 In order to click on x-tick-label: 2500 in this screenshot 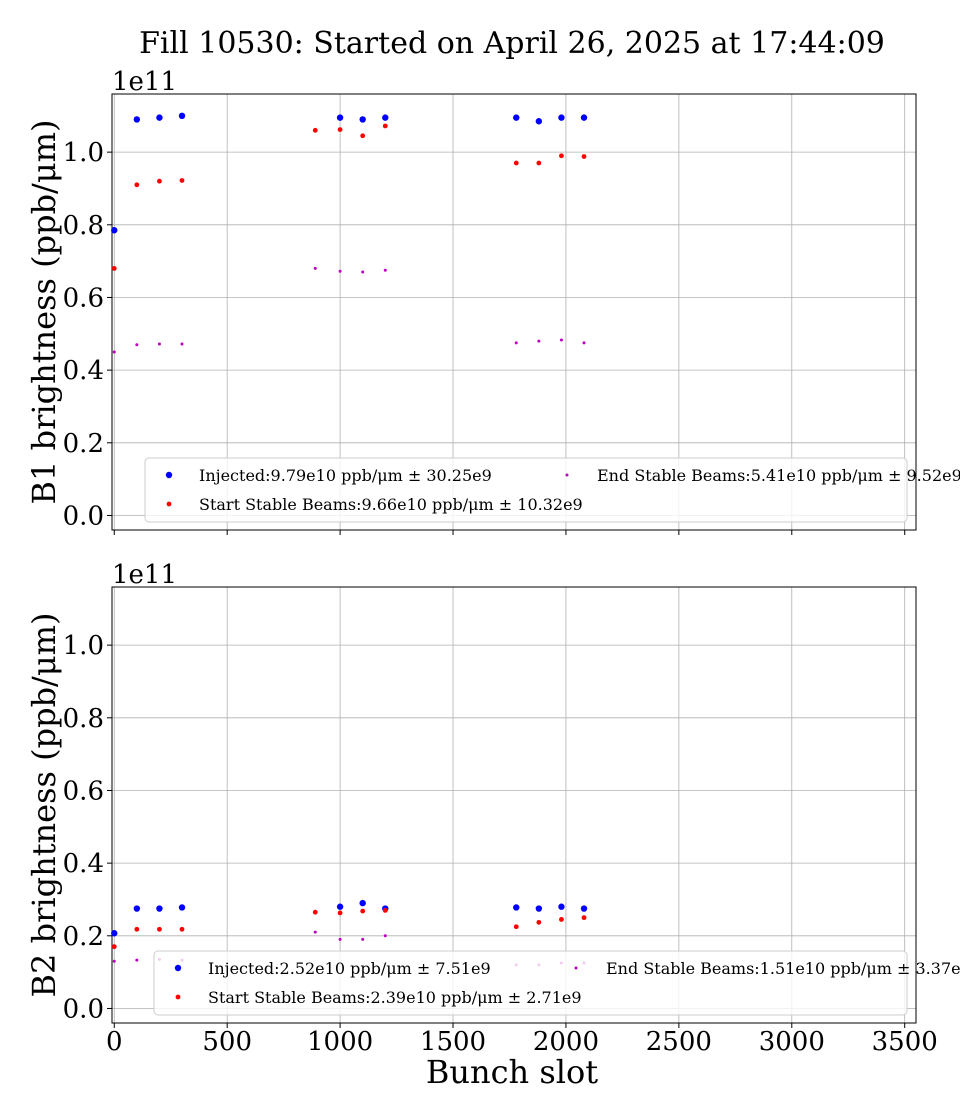, I will do `click(679, 1042)`.